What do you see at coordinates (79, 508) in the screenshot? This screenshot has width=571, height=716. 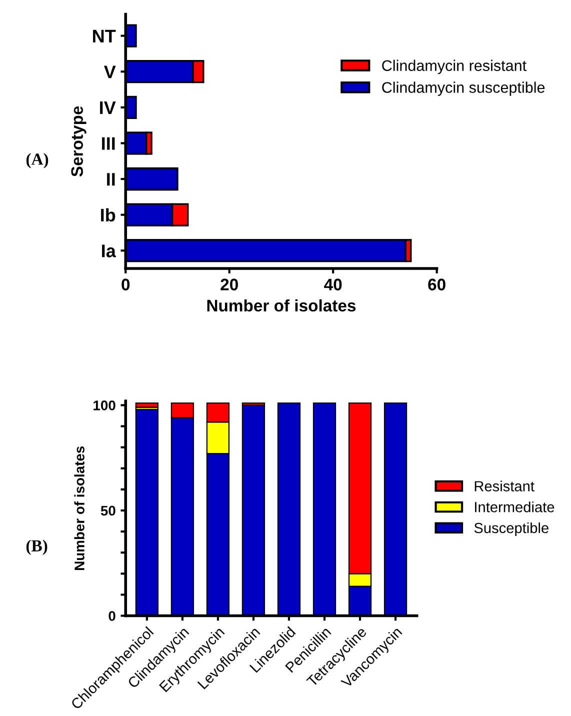 I see `y-axis-title: Number of isolates` at bounding box center [79, 508].